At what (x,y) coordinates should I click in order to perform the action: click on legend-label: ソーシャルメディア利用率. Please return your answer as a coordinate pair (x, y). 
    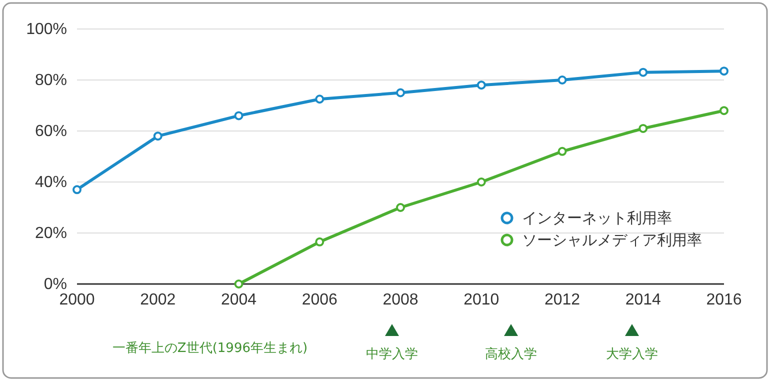
    Looking at the image, I should click on (612, 240).